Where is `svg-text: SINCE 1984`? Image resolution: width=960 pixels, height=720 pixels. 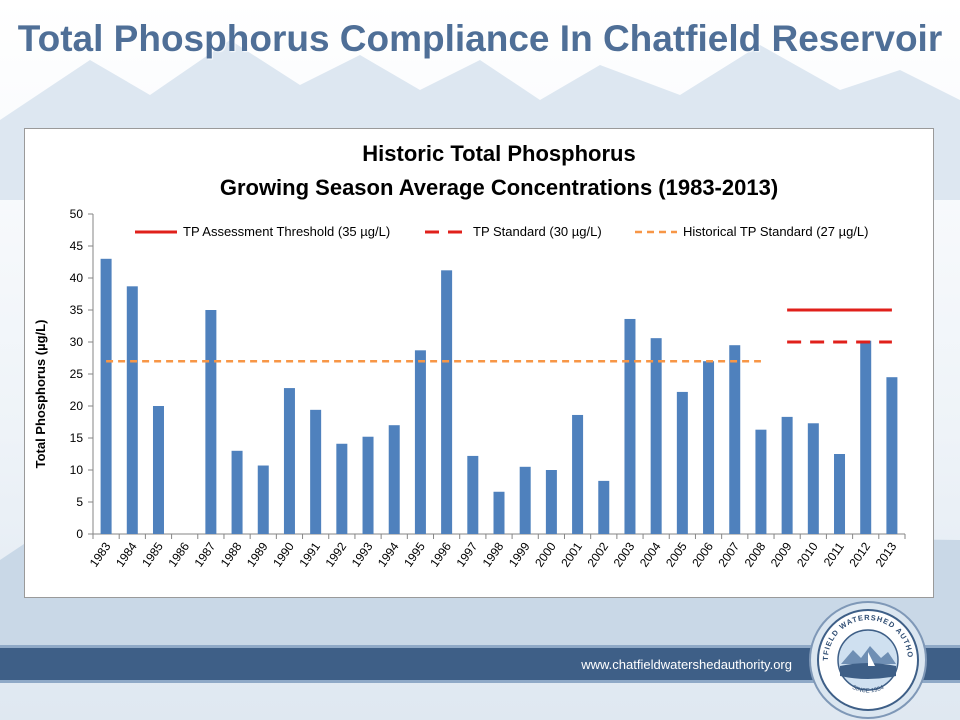 svg-text: SINCE 1984 is located at coordinates (868, 690).